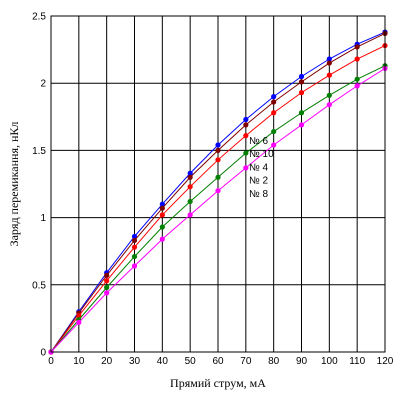 The height and width of the screenshot is (400, 400). Describe the element at coordinates (163, 361) in the screenshot. I see `x-tick-label: 40` at that location.